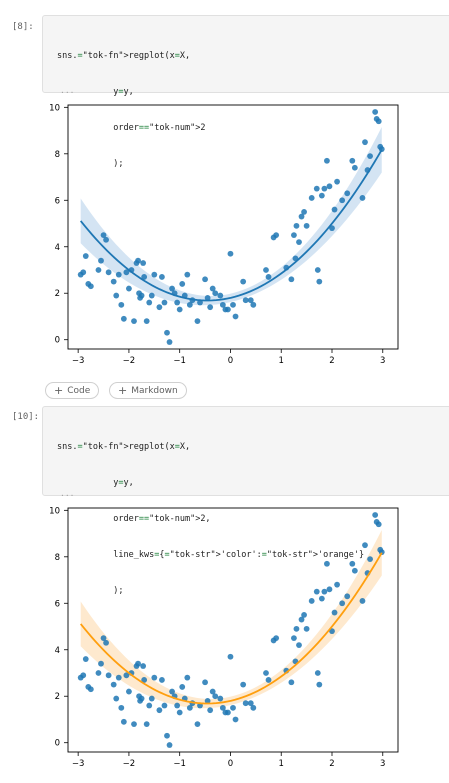 This screenshot has height=783, width=449. I want to click on x-tick-label: 1, so click(281, 764).